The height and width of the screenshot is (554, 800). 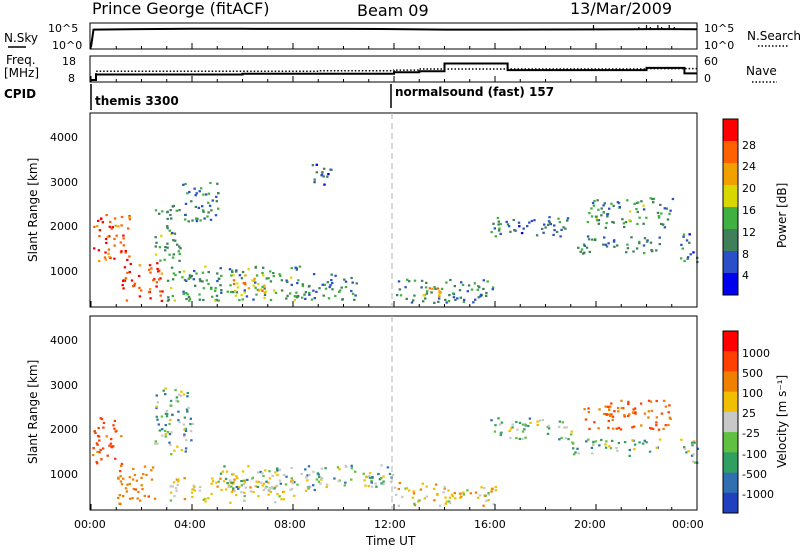 What do you see at coordinates (745, 275) in the screenshot?
I see `power-cbar-tick-4: 4` at bounding box center [745, 275].